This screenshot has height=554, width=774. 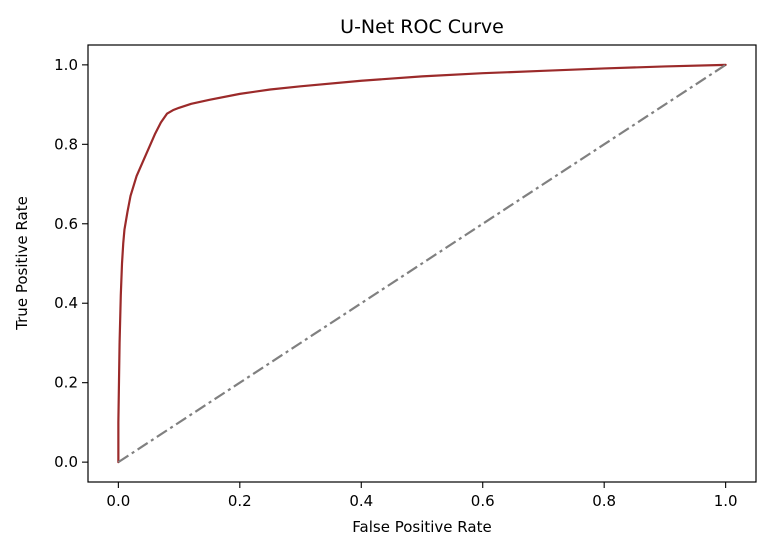 I want to click on y-tick-label: 0.2, so click(x=66, y=383).